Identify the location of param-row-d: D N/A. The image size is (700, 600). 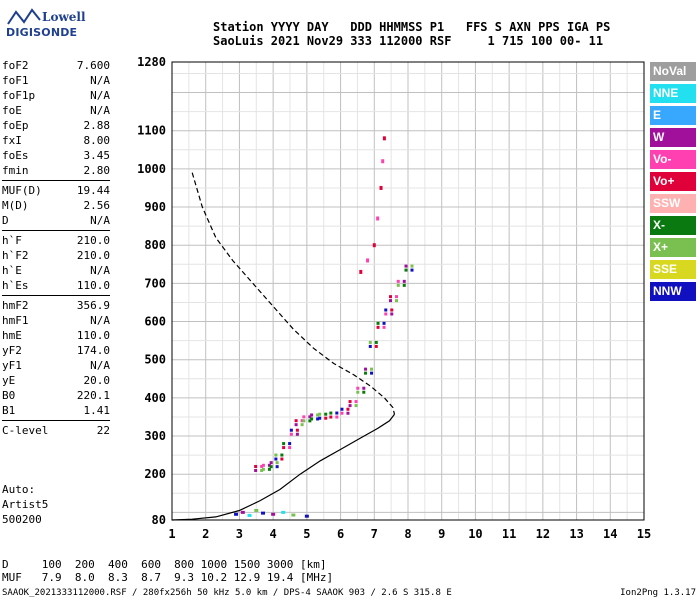
(56, 220).